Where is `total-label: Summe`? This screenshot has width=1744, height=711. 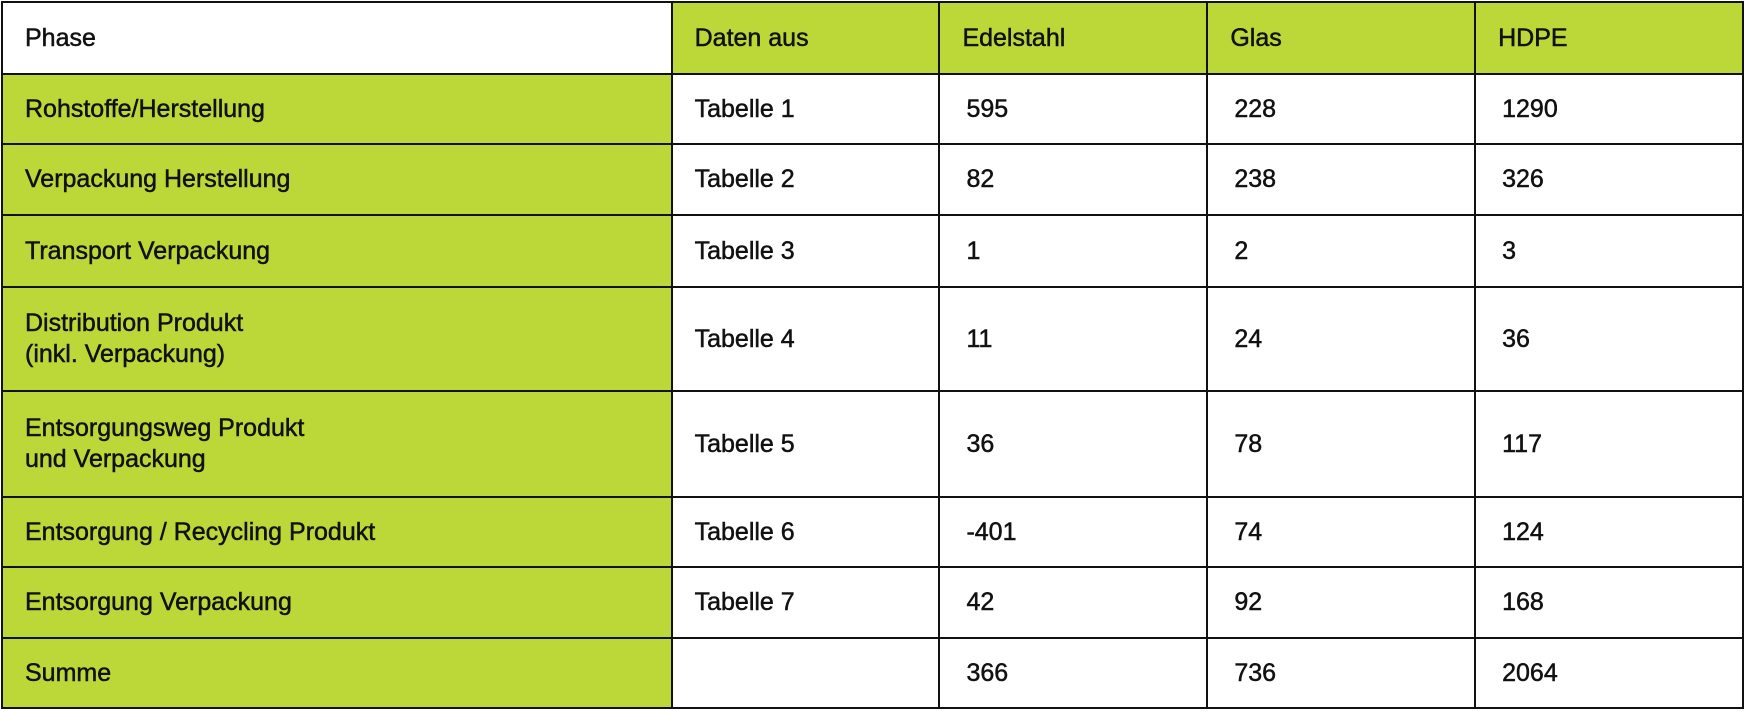
total-label: Summe is located at coordinates (337, 673).